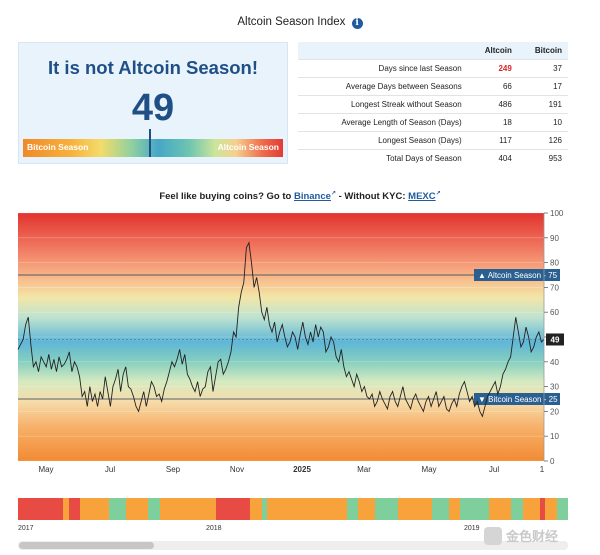  What do you see at coordinates (554, 263) in the screenshot?
I see `y-tick-label: 80` at bounding box center [554, 263].